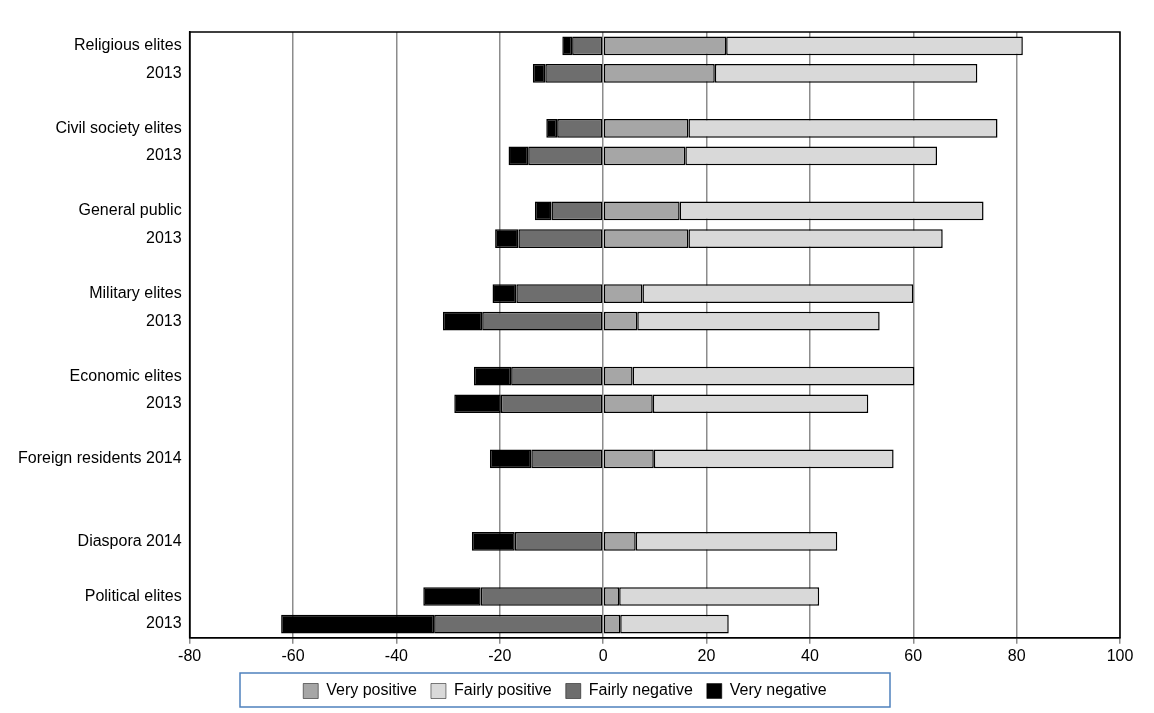  I want to click on y-tick-label: Military elites, so click(135, 292).